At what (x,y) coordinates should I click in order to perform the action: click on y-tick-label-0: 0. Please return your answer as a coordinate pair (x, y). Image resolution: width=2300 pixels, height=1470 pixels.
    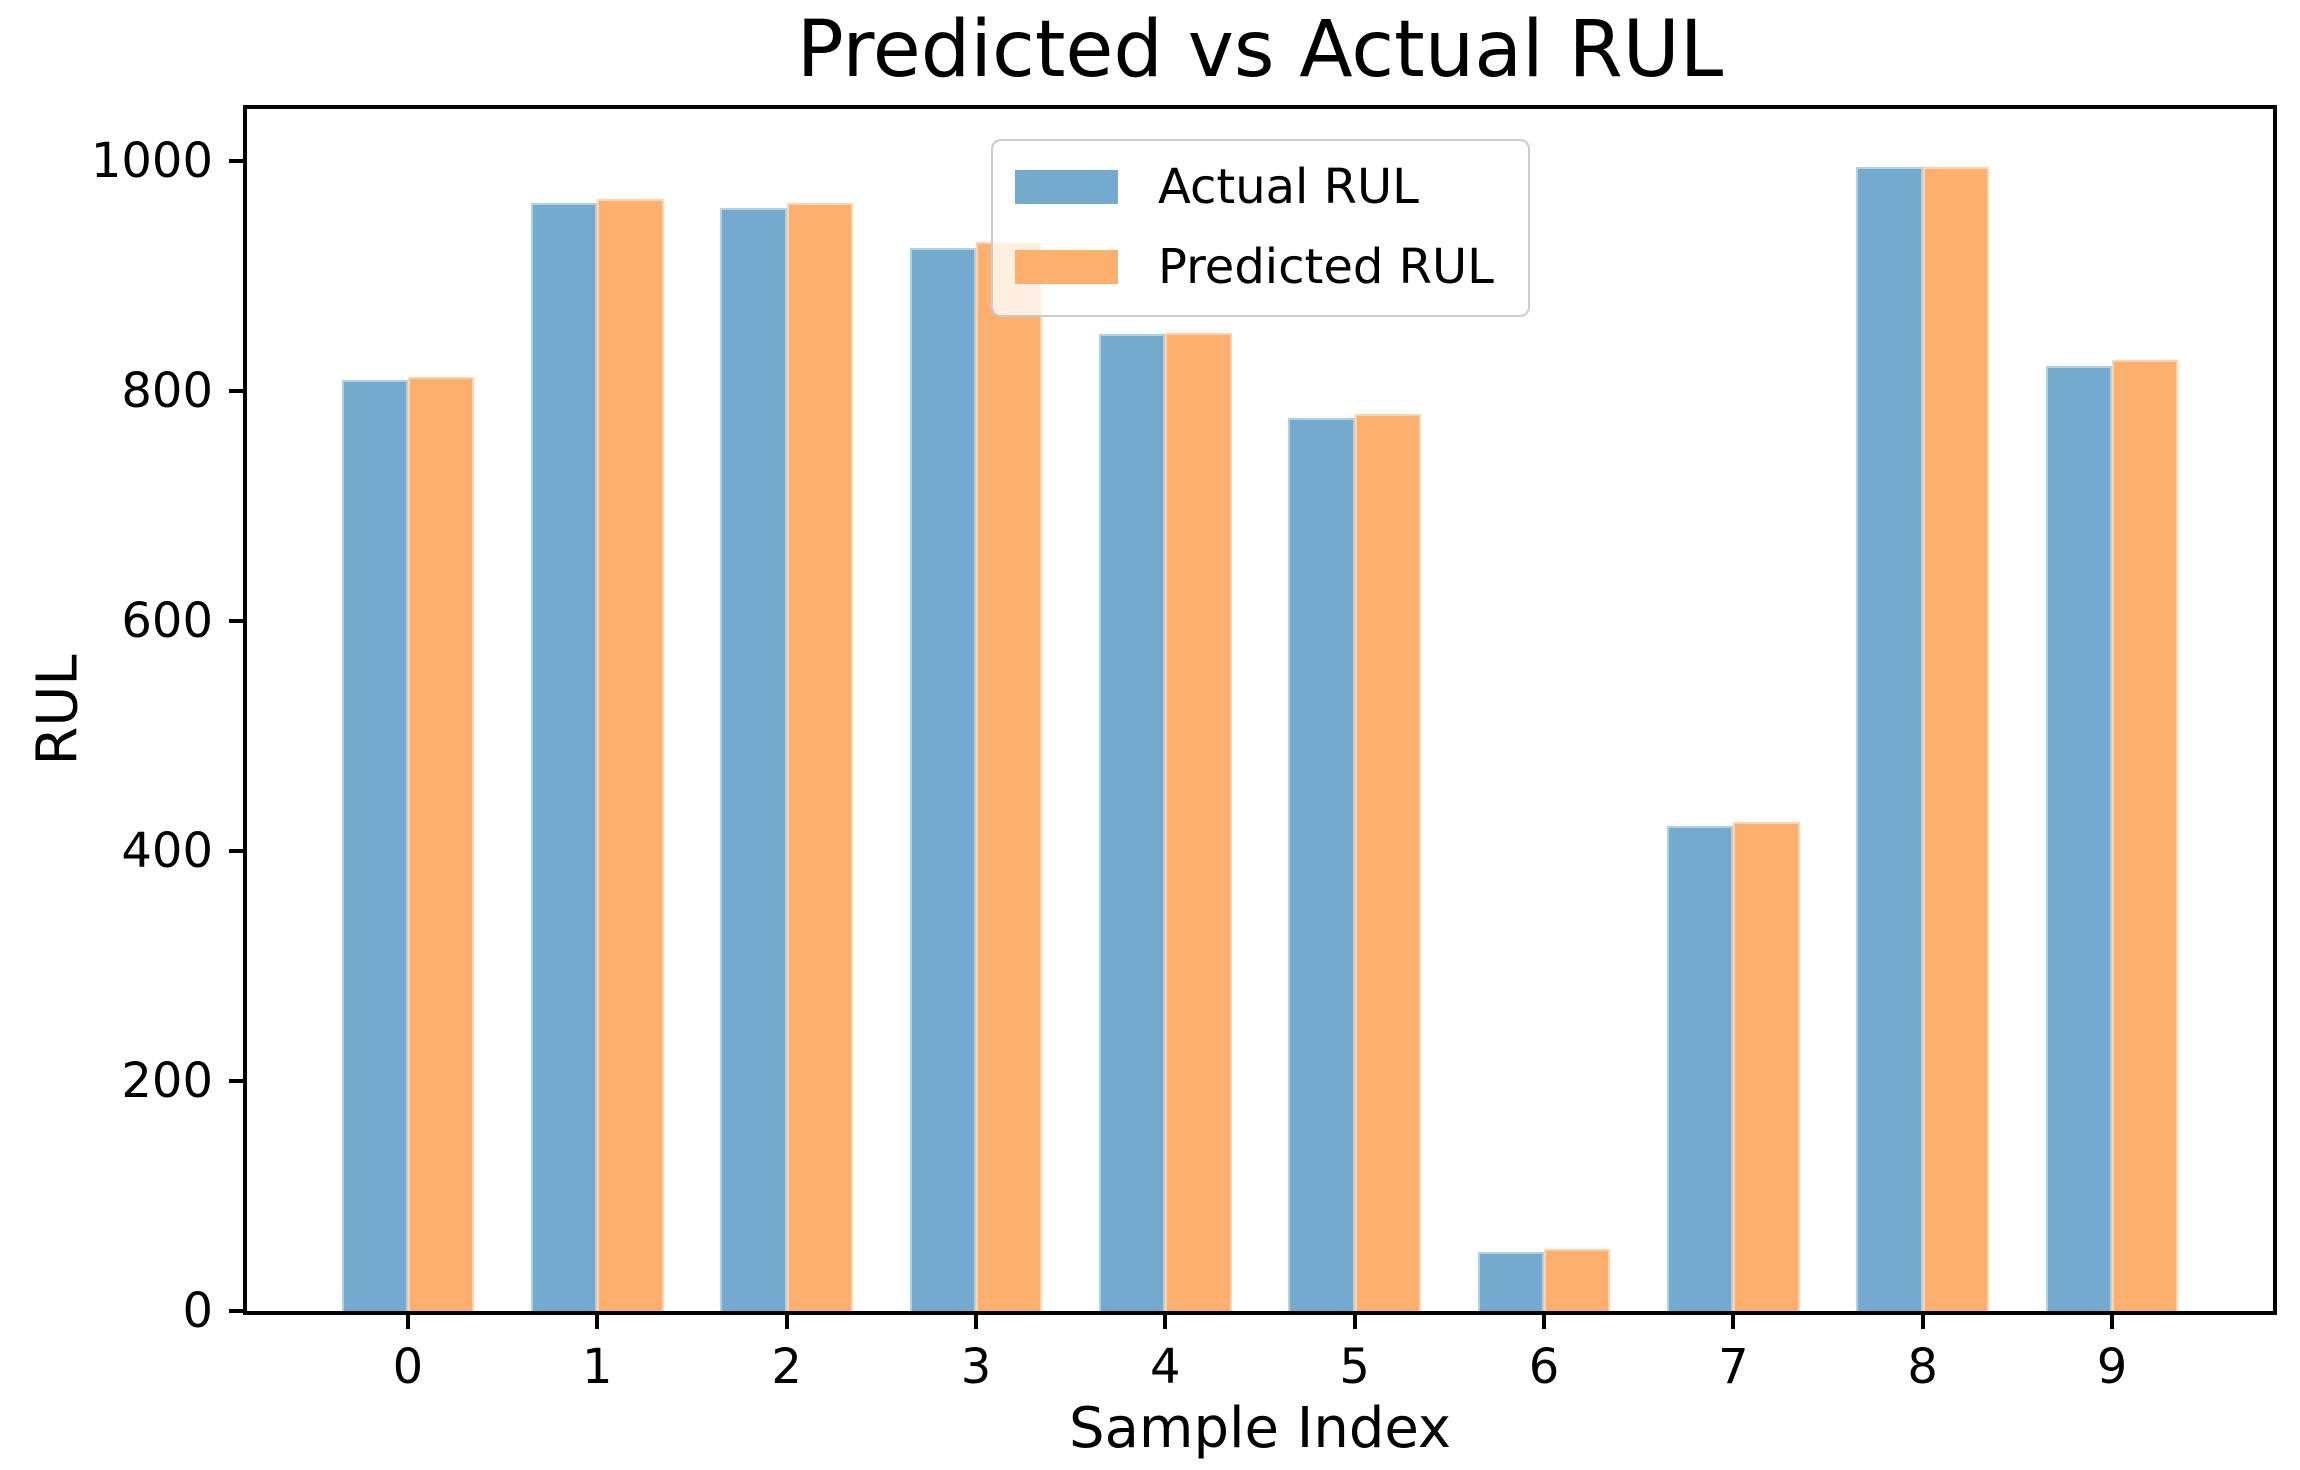
    Looking at the image, I should click on (197, 1311).